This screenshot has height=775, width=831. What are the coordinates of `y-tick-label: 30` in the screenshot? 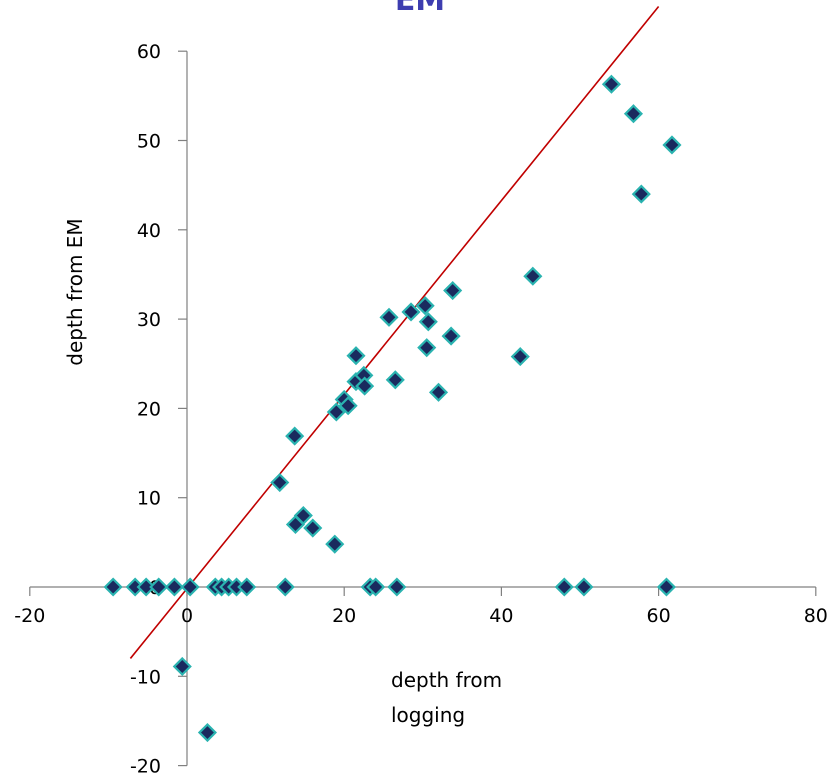 It's located at (149, 320).